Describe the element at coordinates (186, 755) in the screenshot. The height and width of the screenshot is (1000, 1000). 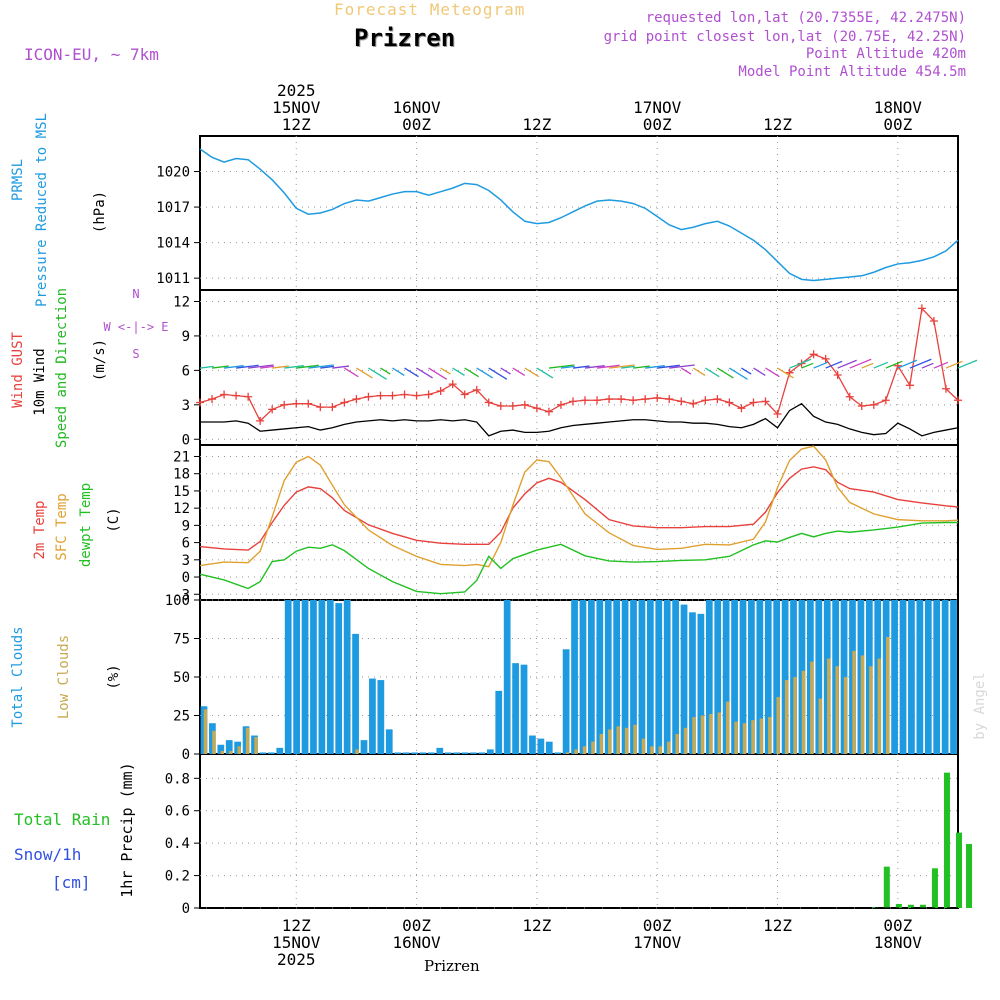
I see `ytick-label-clouds: 0` at that location.